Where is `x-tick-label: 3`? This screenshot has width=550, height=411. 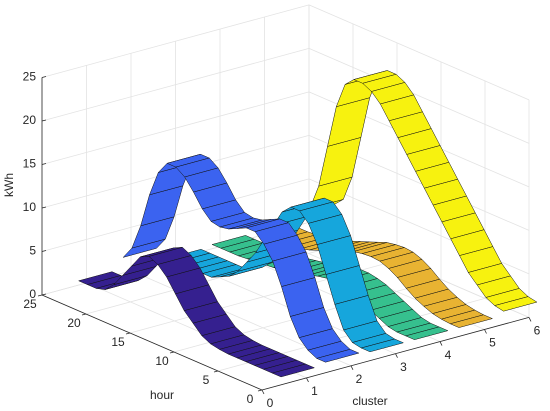
x-tick-label: 3 is located at coordinates (403, 367).